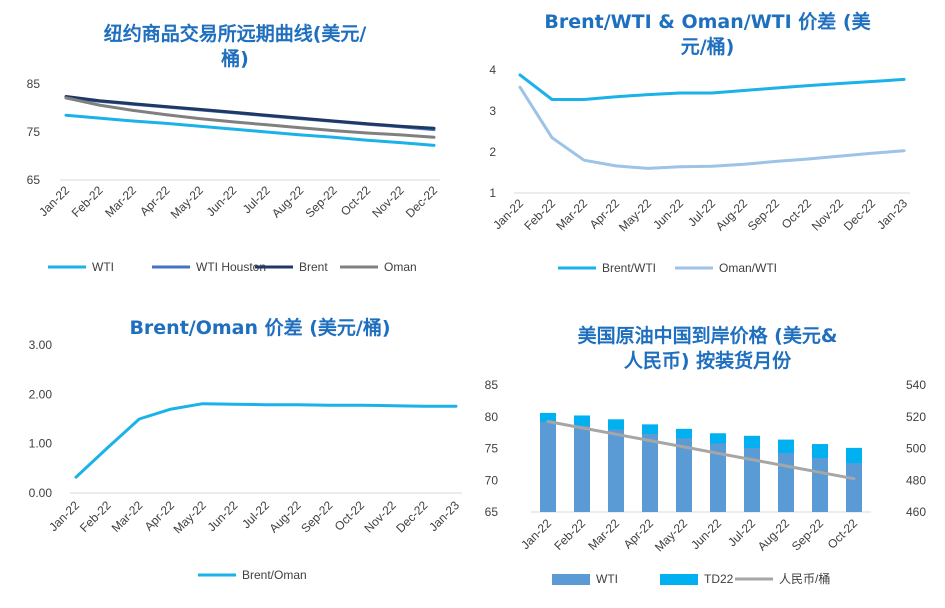 This screenshot has width=945, height=608. Describe the element at coordinates (400, 267) in the screenshot. I see `legend-label: Oman` at that location.